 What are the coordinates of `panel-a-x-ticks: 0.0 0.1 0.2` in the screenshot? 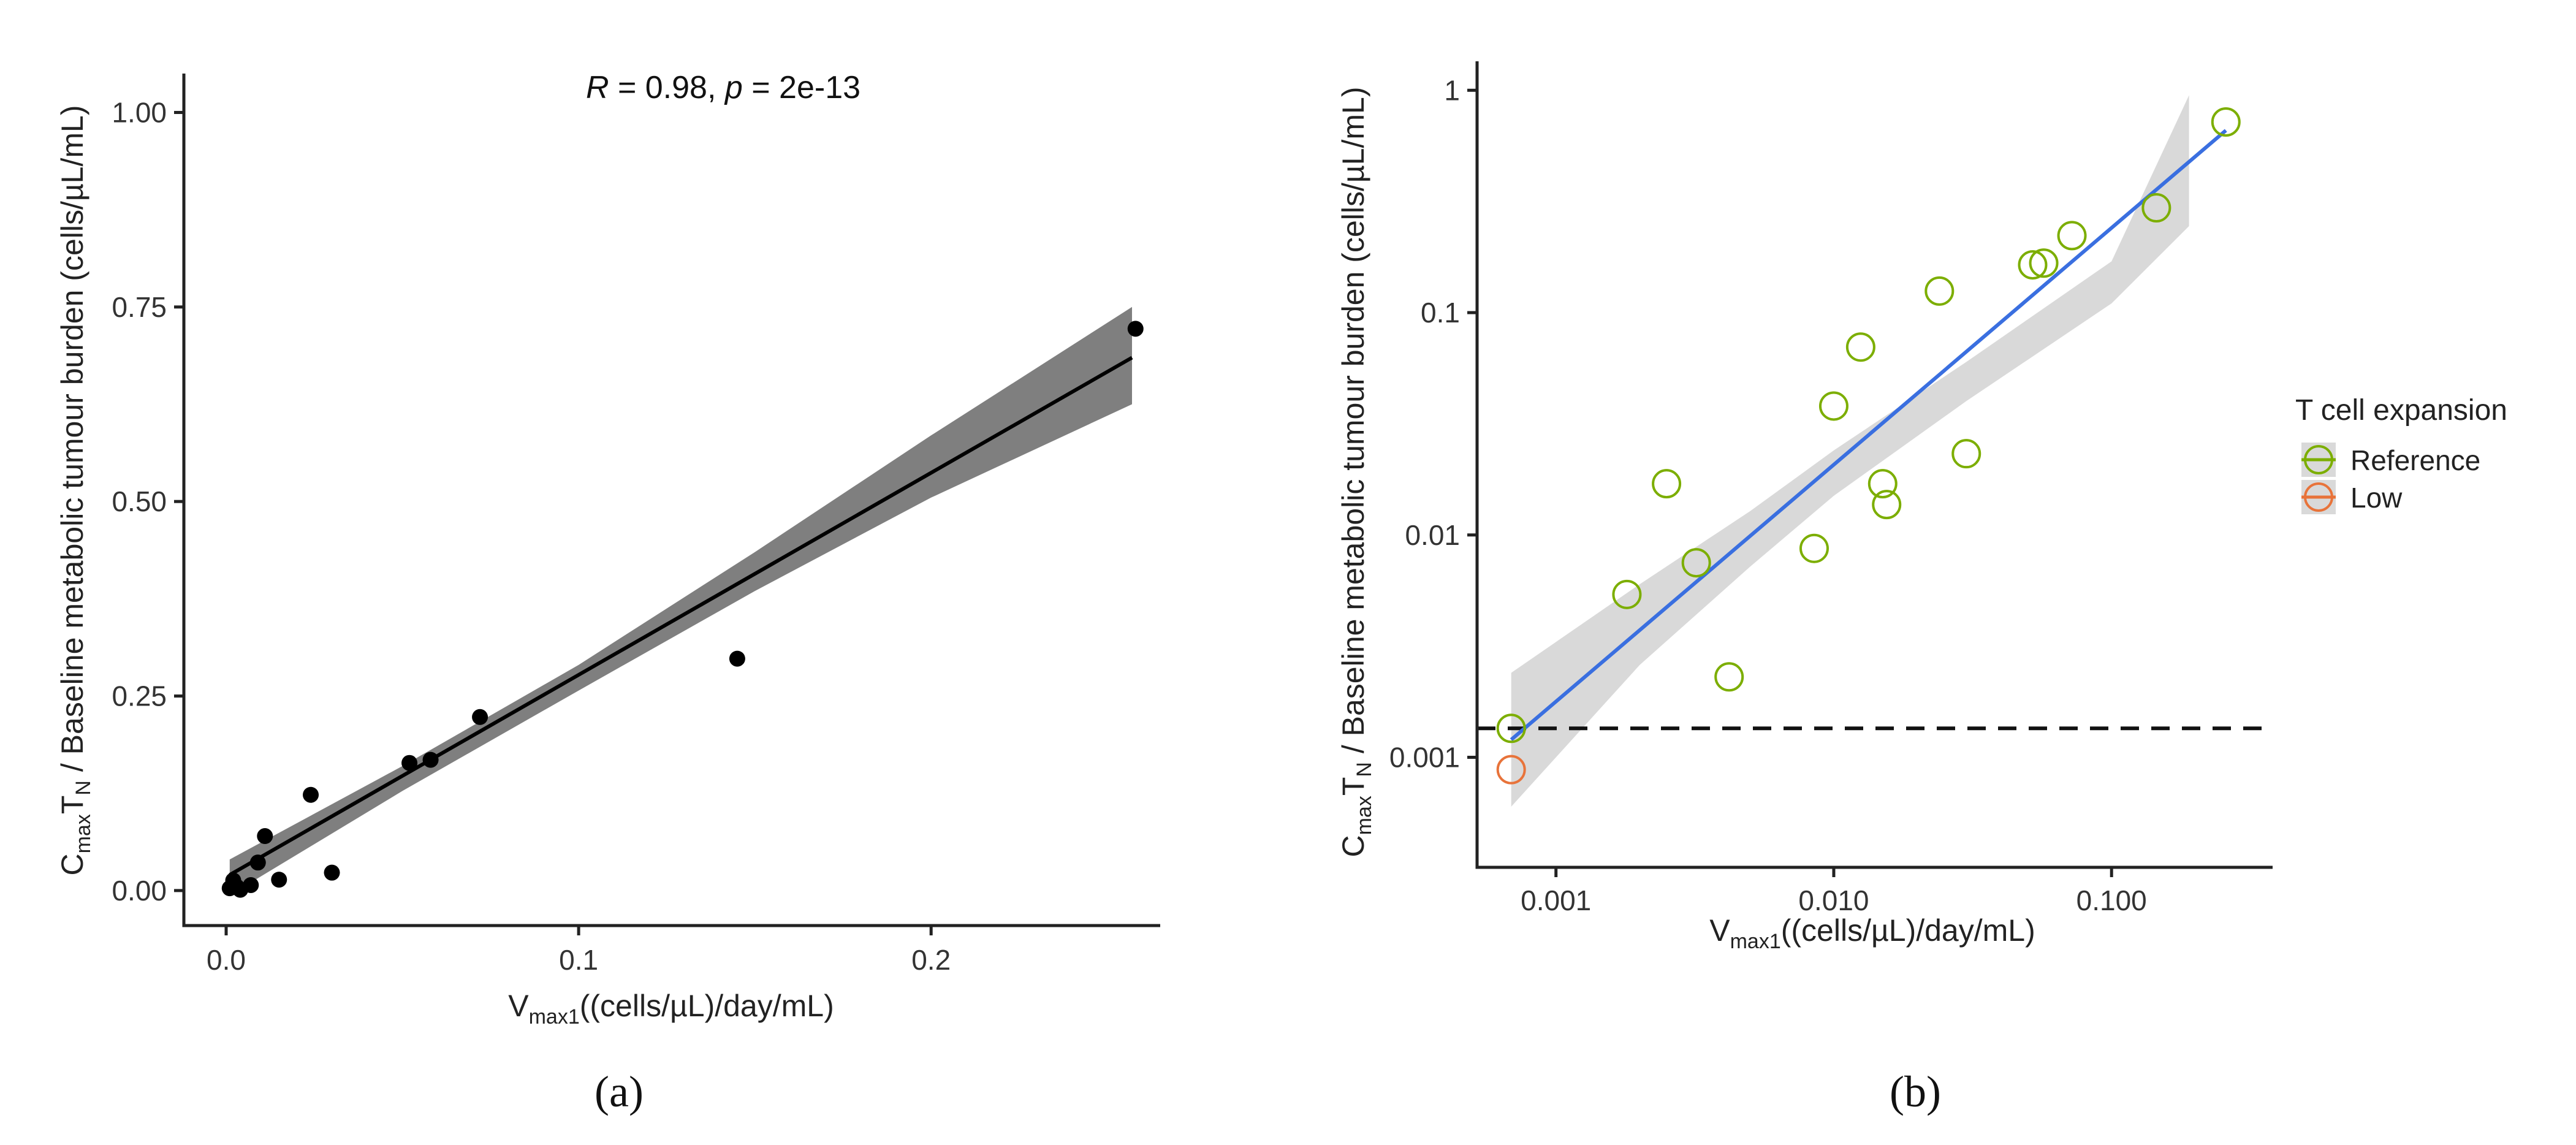 It's located at (579, 951).